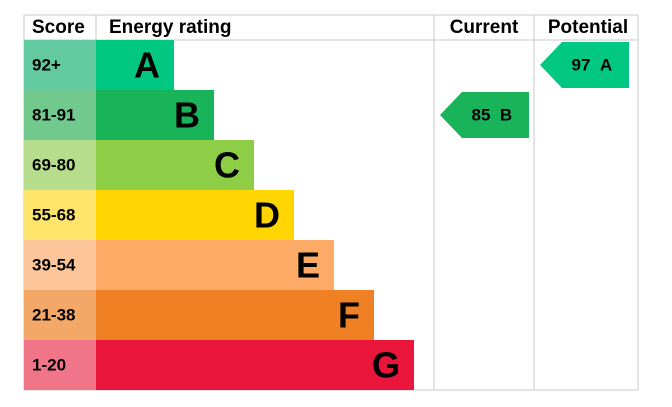 The width and height of the screenshot is (672, 407). Describe the element at coordinates (267, 215) in the screenshot. I see `band-letter: D` at that location.